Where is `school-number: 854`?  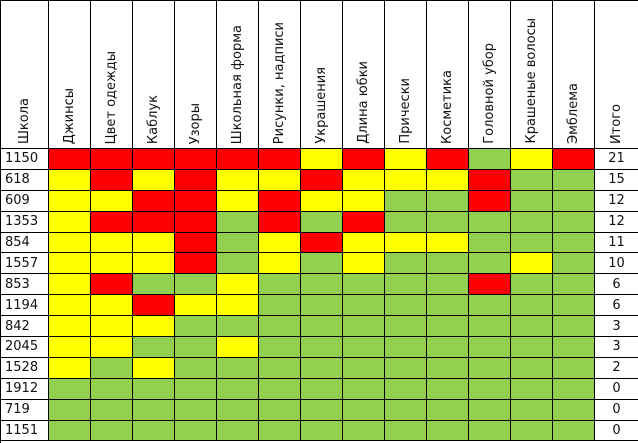 school-number: 854 is located at coordinates (25, 243).